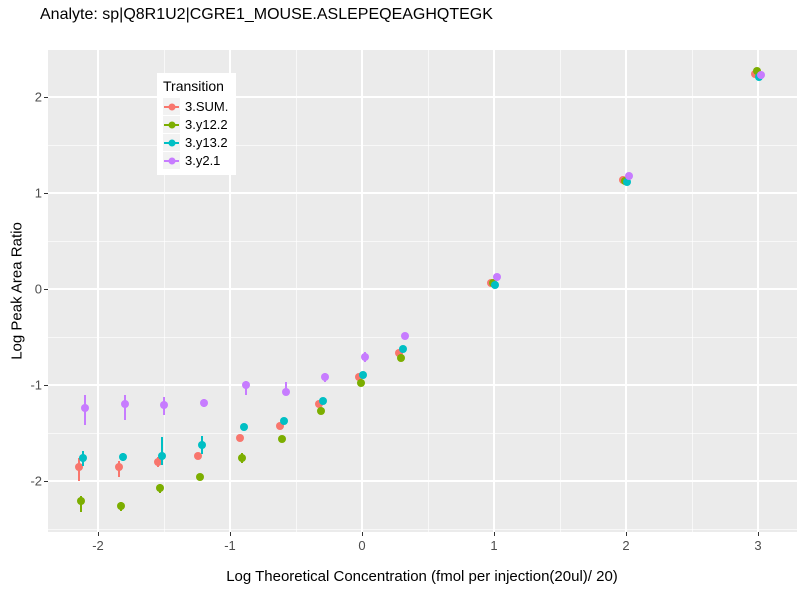 The height and width of the screenshot is (600, 800). Describe the element at coordinates (206, 142) in the screenshot. I see `legend-item-label: 3.y13.2` at that location.